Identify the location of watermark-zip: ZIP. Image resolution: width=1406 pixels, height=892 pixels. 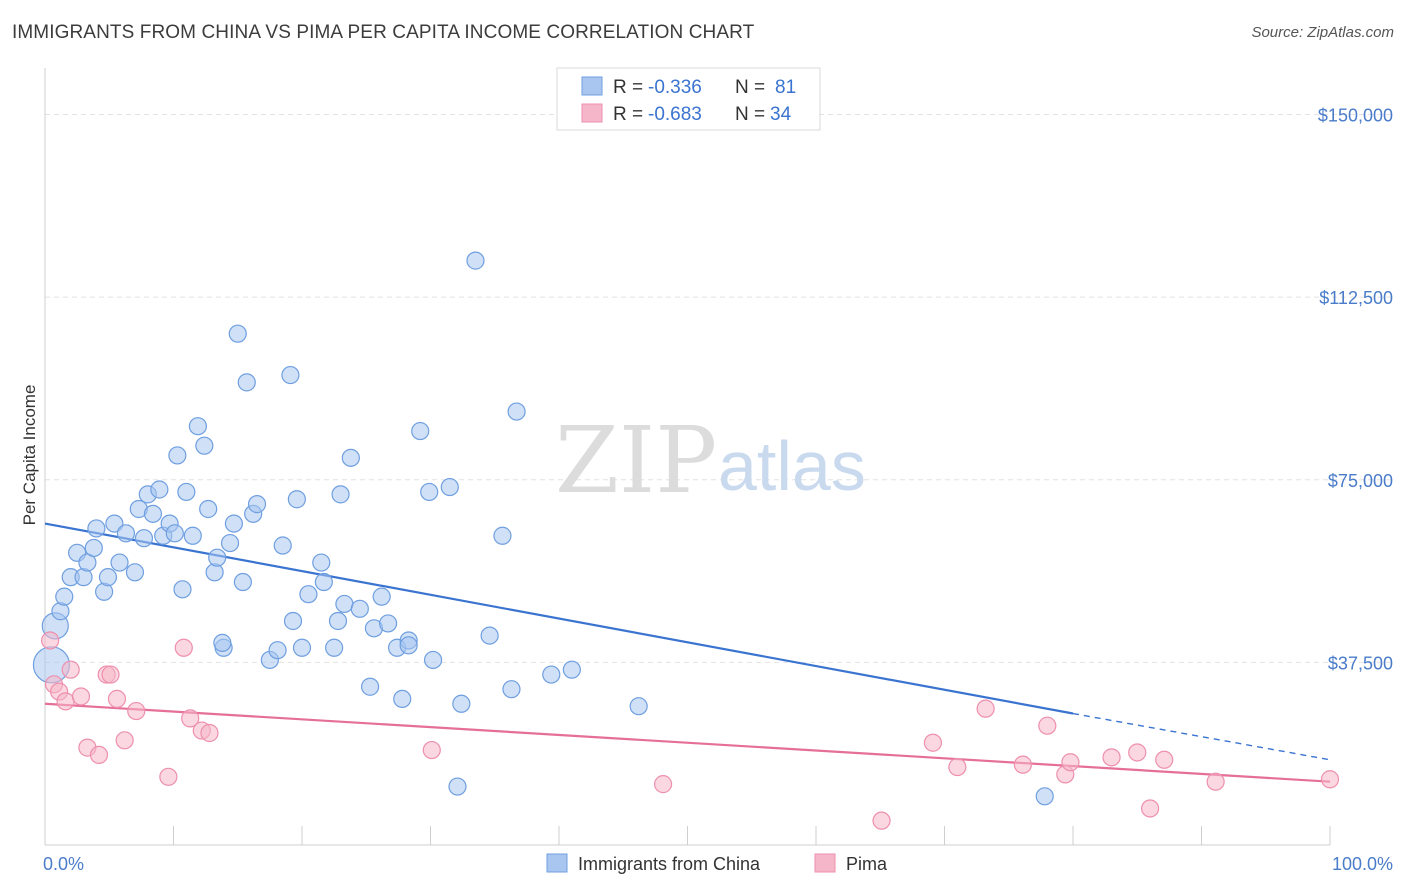
(636, 460).